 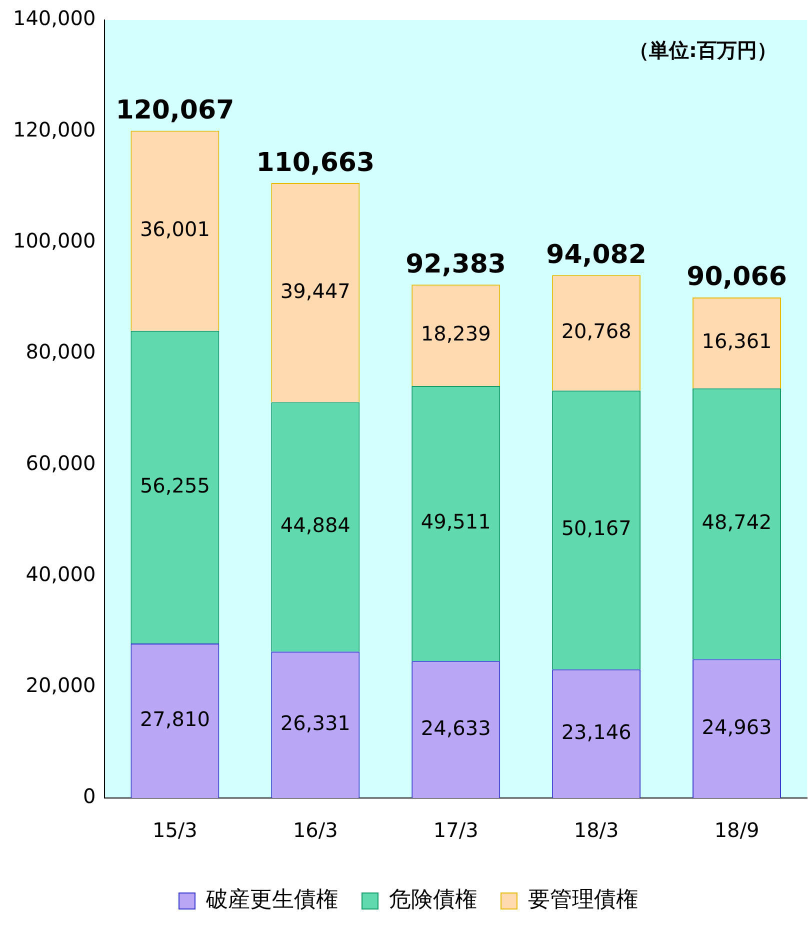 I want to click on data-label: 26,331, so click(x=315, y=723).